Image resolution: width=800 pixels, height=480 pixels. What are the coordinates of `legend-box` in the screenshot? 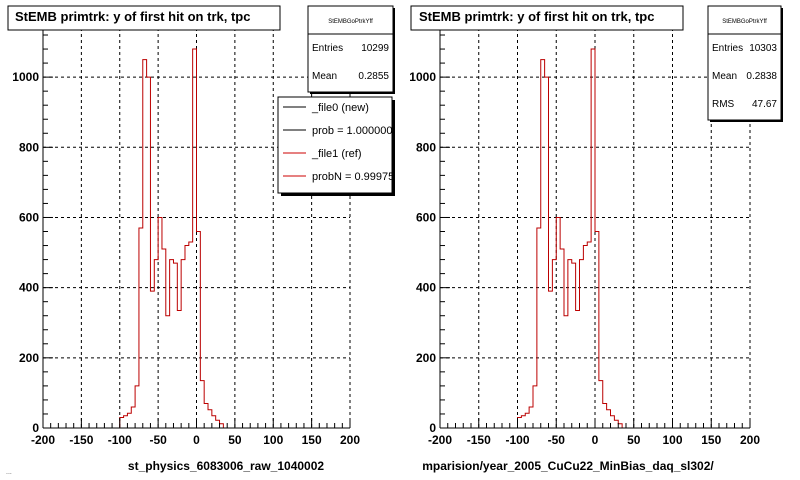 It's located at (335, 145).